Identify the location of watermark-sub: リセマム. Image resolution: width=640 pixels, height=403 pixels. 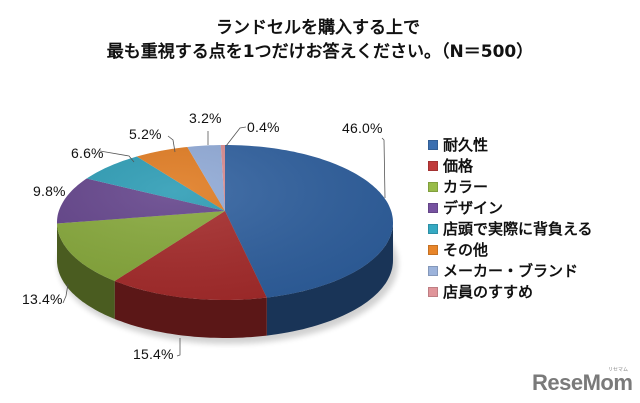
(618, 370).